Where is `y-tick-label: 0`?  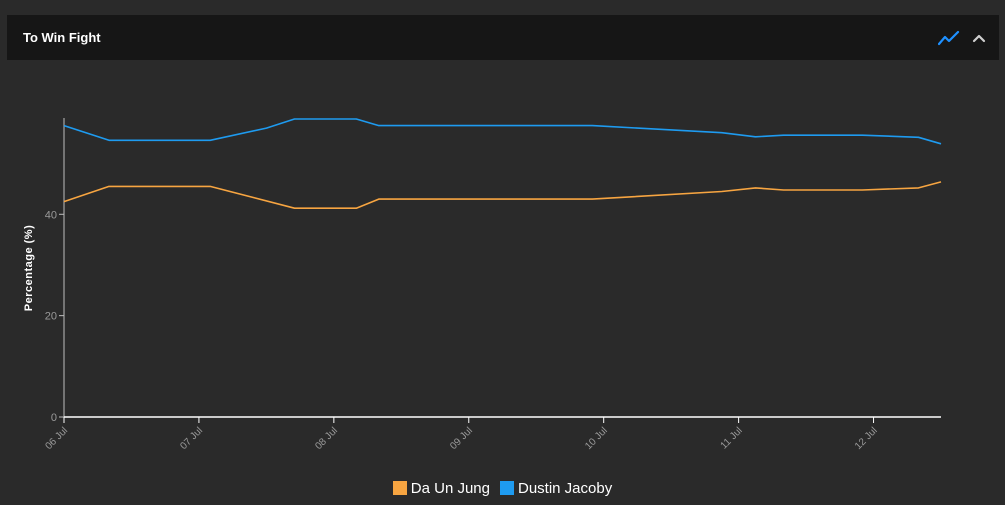
y-tick-label: 0 is located at coordinates (54, 418).